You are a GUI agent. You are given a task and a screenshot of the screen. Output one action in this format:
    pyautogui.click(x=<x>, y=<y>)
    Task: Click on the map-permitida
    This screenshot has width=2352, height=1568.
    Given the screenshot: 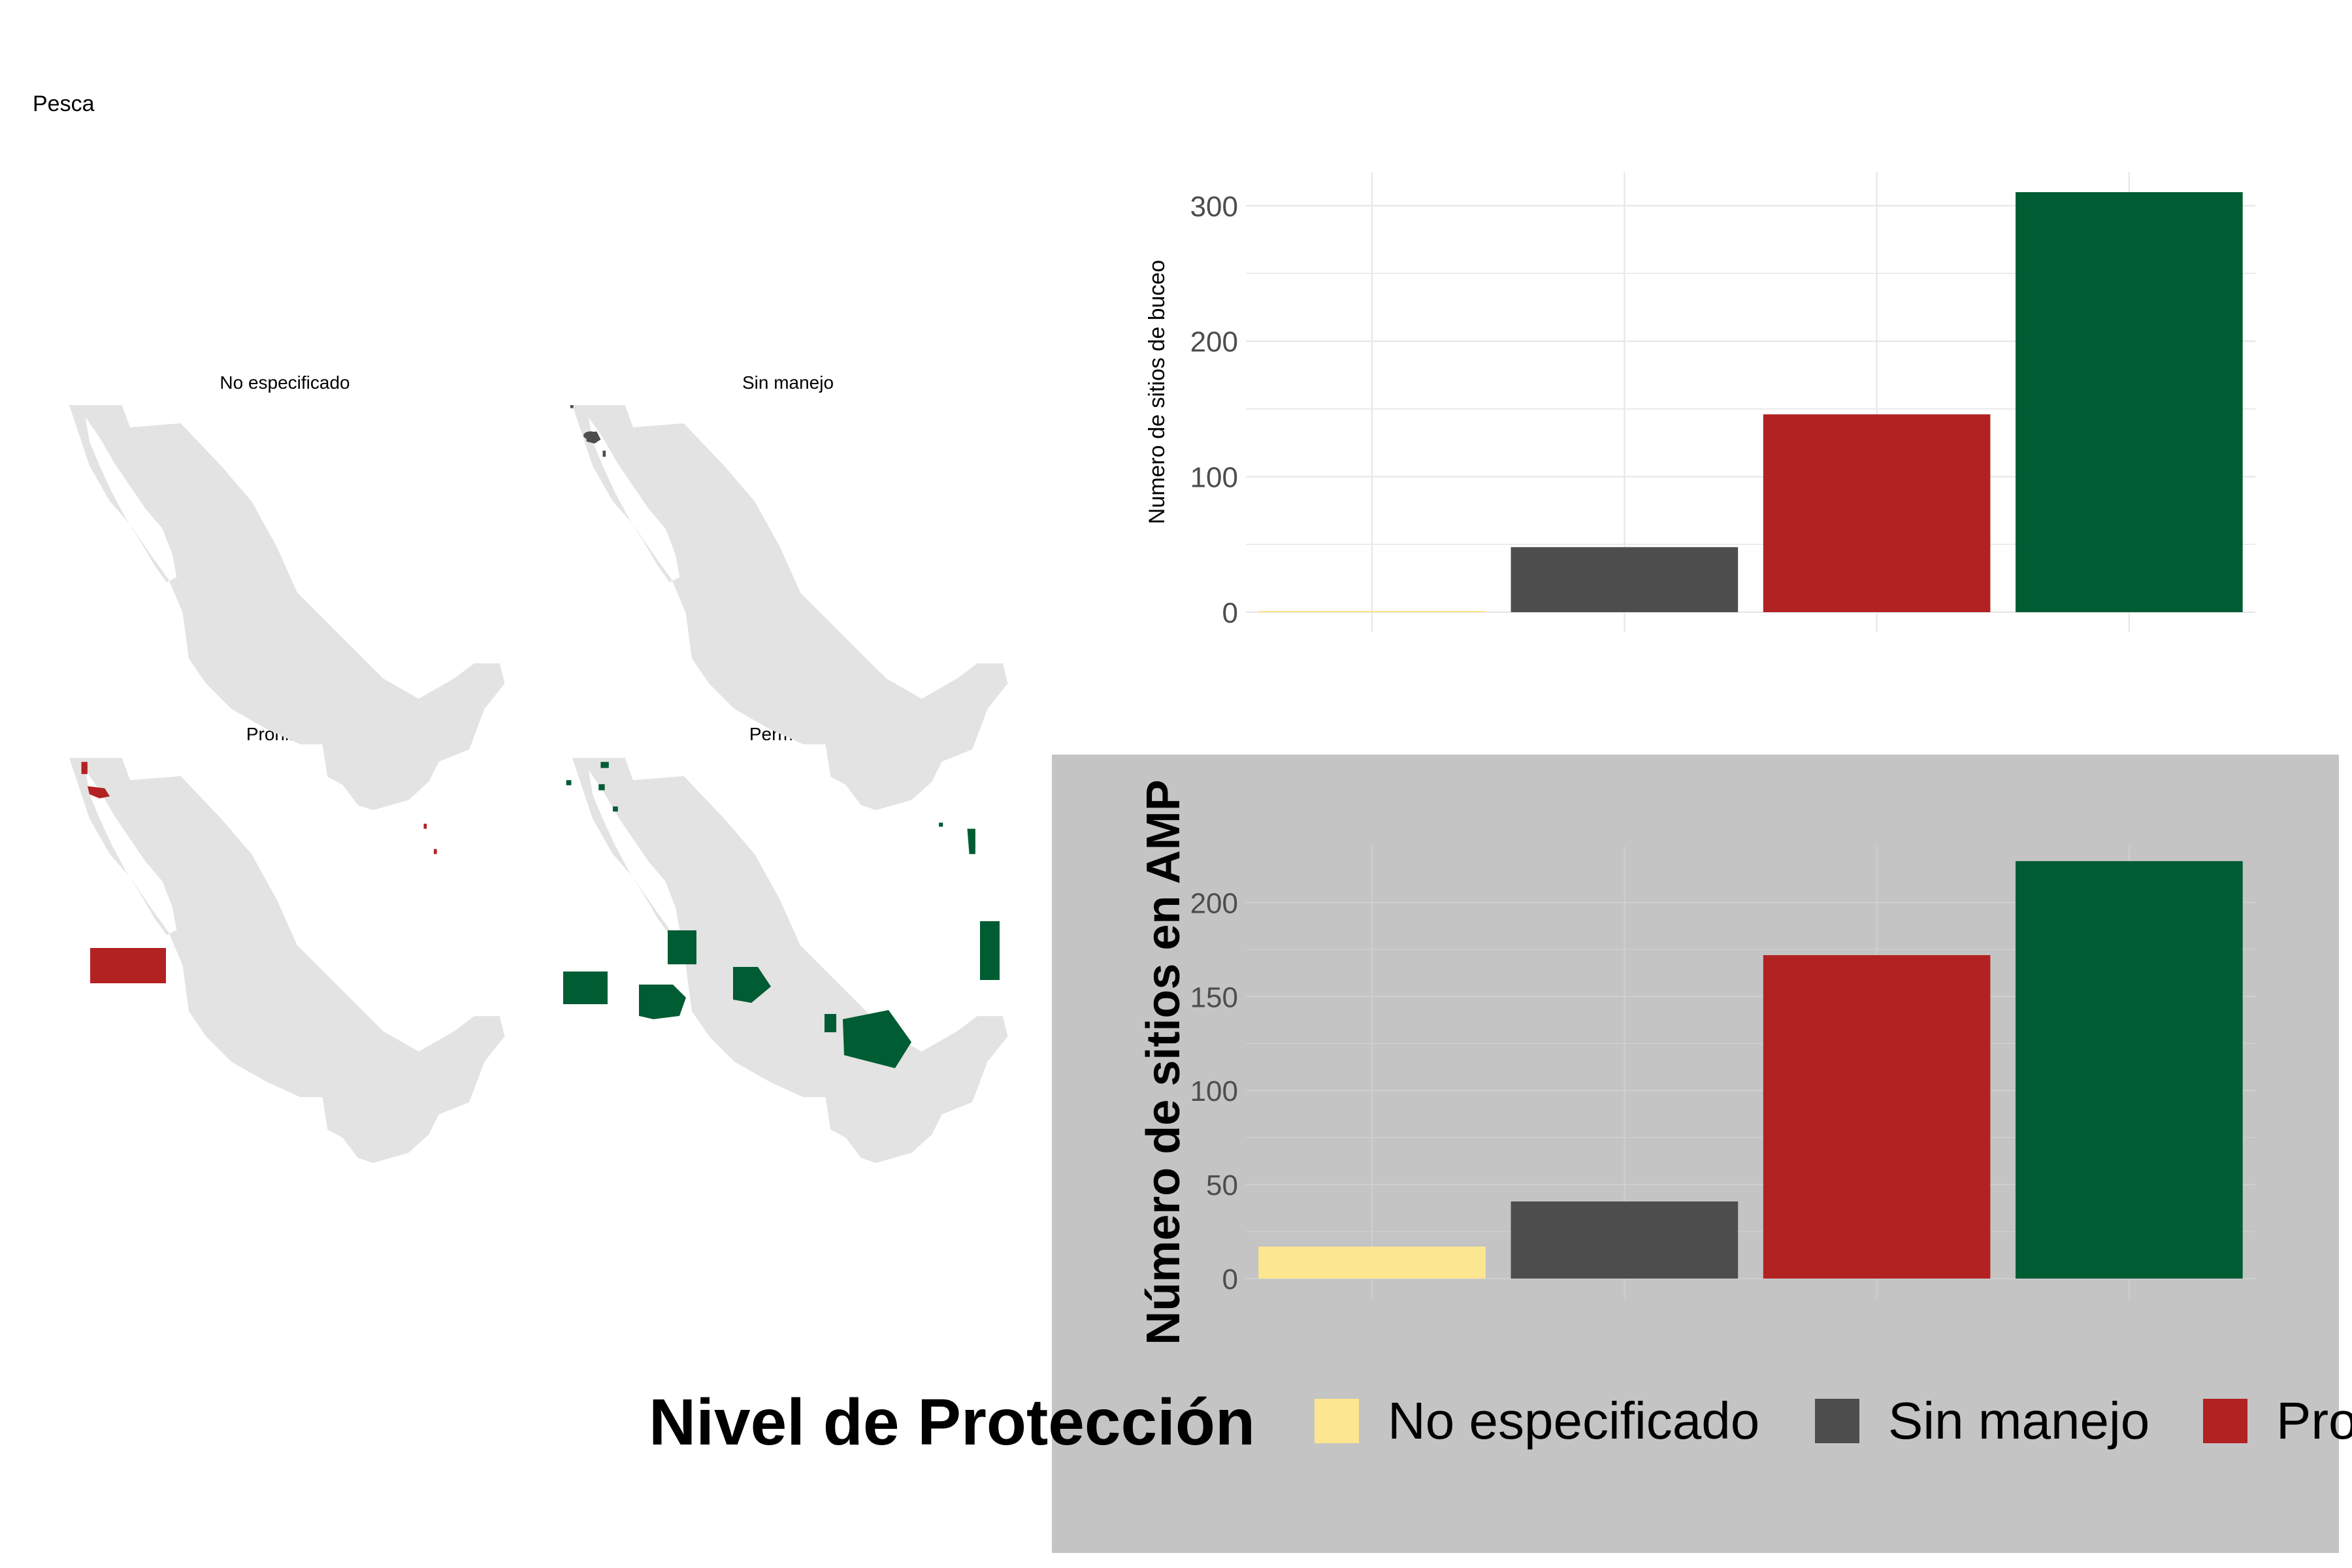 What is the action you would take?
    pyautogui.click(x=787, y=960)
    